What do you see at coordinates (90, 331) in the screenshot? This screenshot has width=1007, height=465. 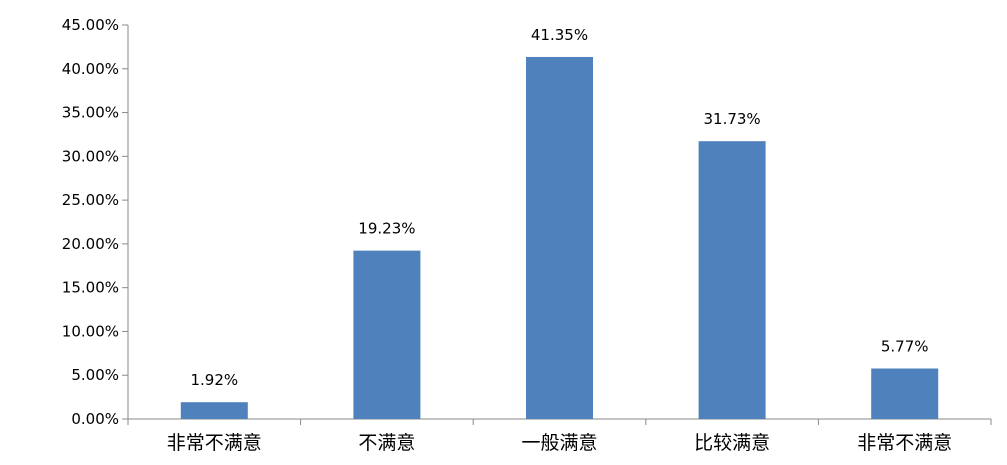 I see `y-tick-label: 10.00%` at bounding box center [90, 331].